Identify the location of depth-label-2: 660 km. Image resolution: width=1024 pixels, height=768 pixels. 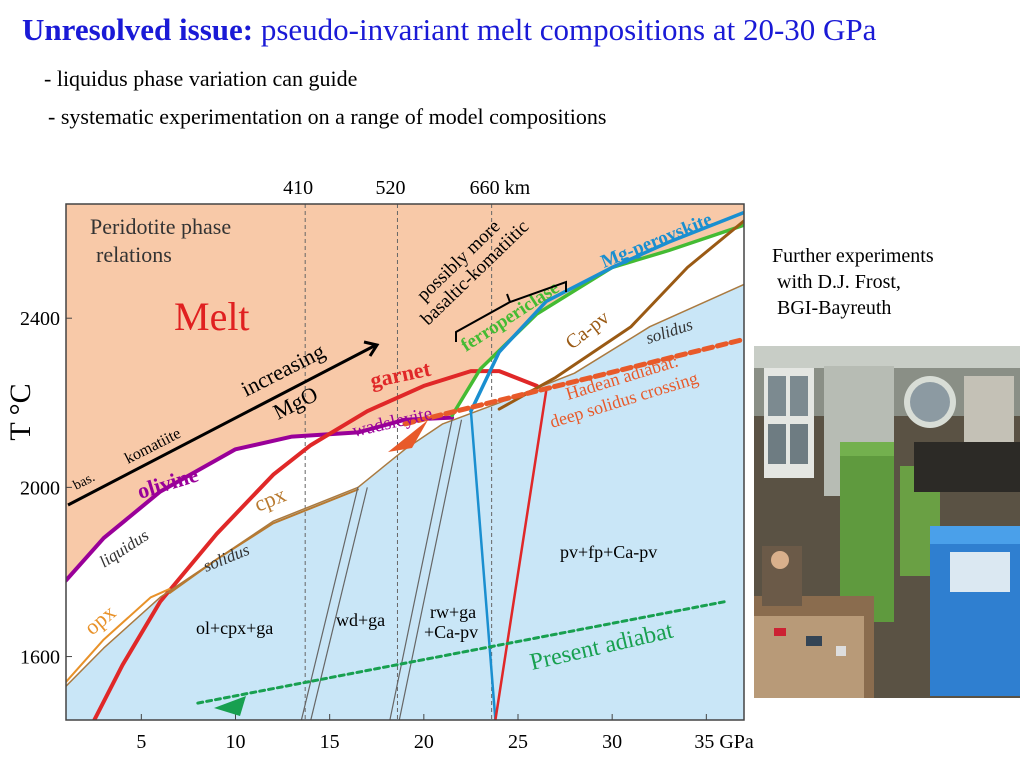
(500, 188).